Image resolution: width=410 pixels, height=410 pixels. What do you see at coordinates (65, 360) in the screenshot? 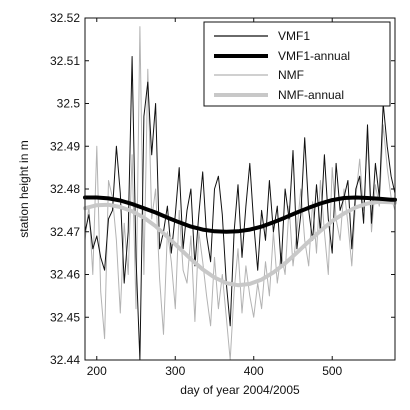
I see `y-tick-label: 32.44` at bounding box center [65, 360].